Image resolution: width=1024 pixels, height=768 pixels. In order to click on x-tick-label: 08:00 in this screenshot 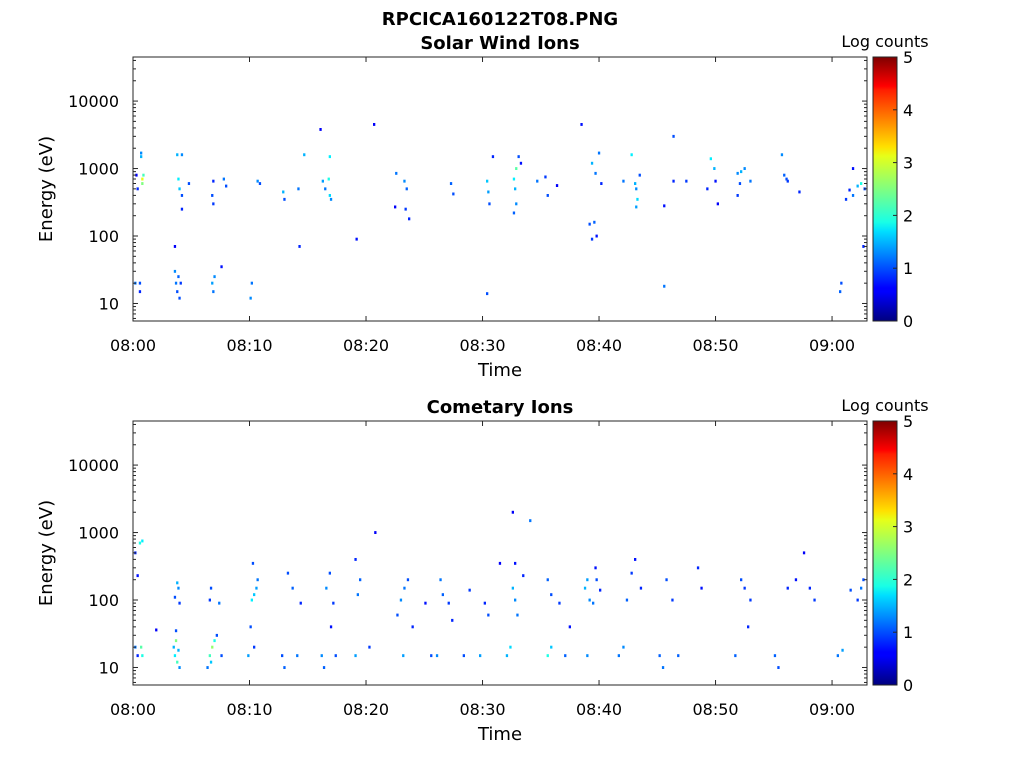, I will do `click(133, 709)`.